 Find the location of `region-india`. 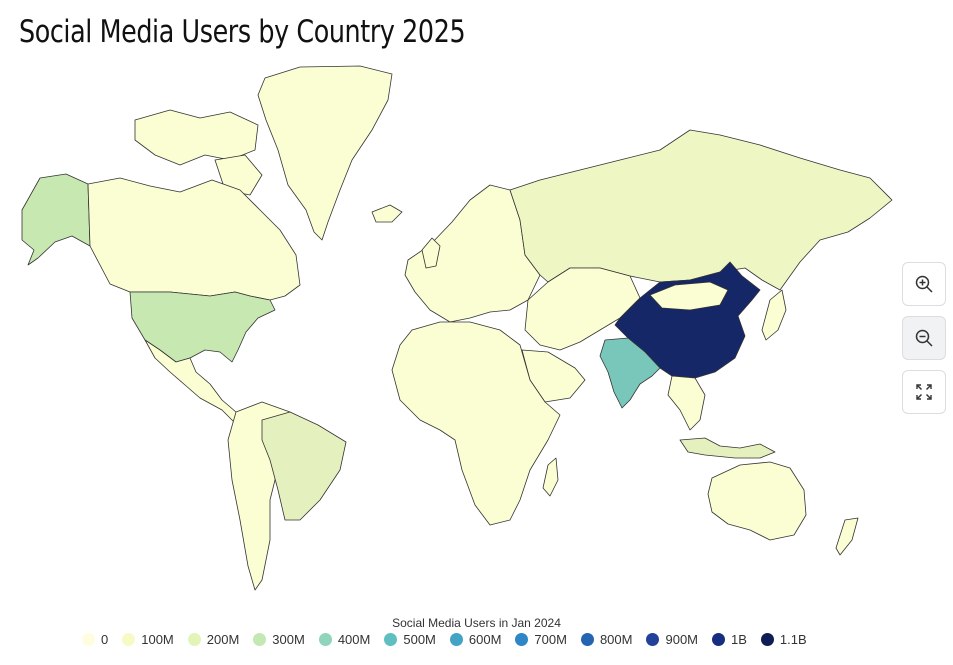

region-india is located at coordinates (630, 373).